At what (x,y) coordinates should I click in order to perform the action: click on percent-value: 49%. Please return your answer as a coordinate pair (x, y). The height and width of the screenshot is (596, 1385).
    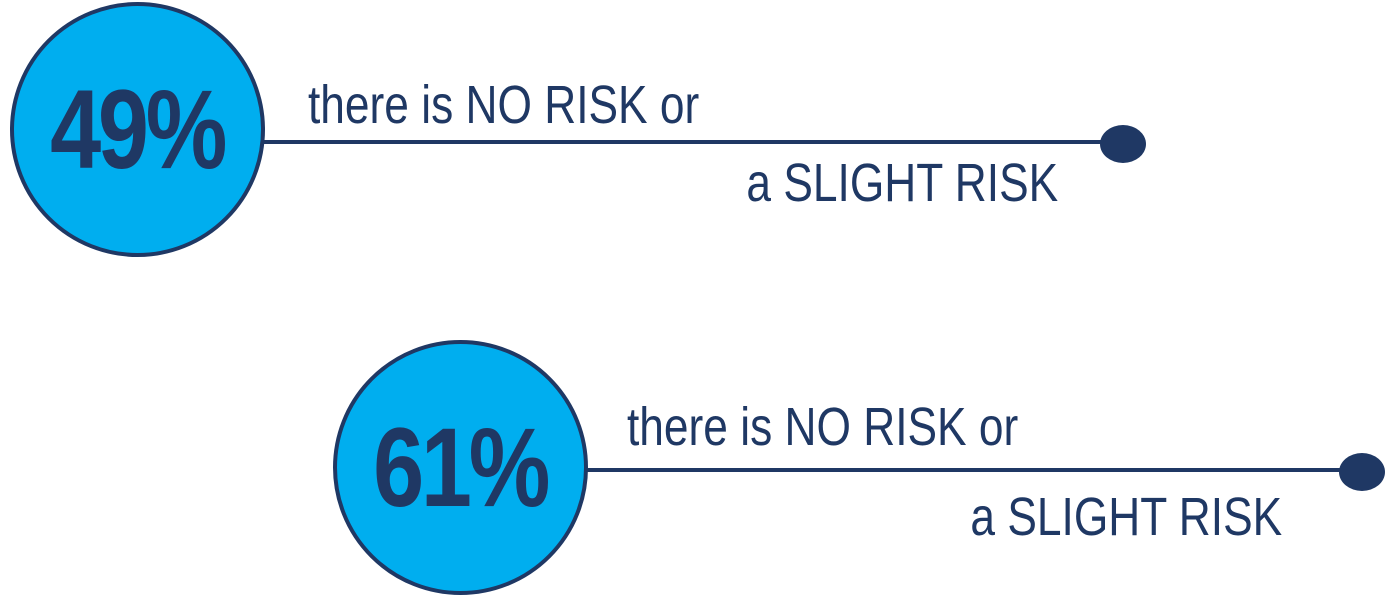
    Looking at the image, I should click on (139, 129).